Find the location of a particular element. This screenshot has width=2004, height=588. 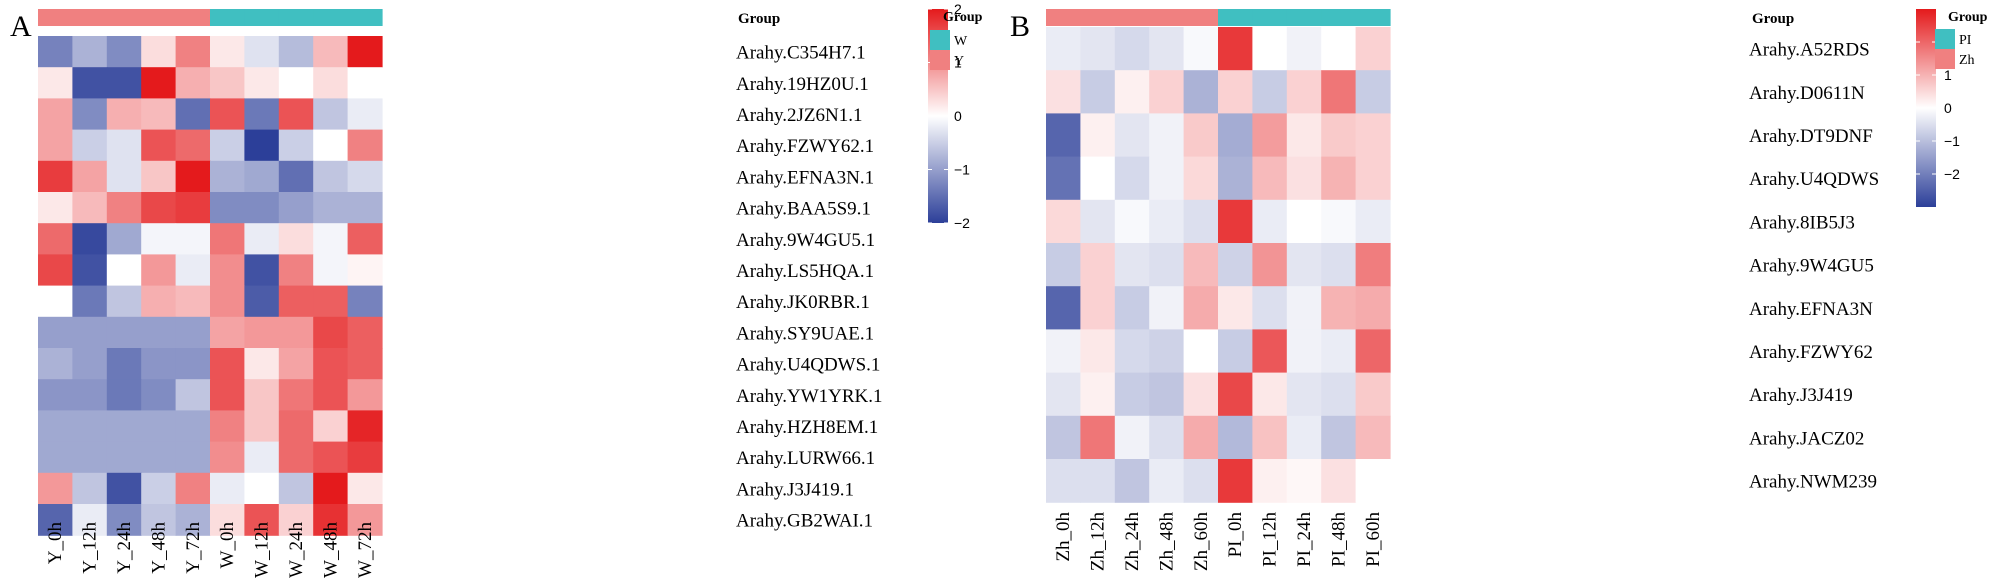

legend-title: Group is located at coordinates (963, 17).